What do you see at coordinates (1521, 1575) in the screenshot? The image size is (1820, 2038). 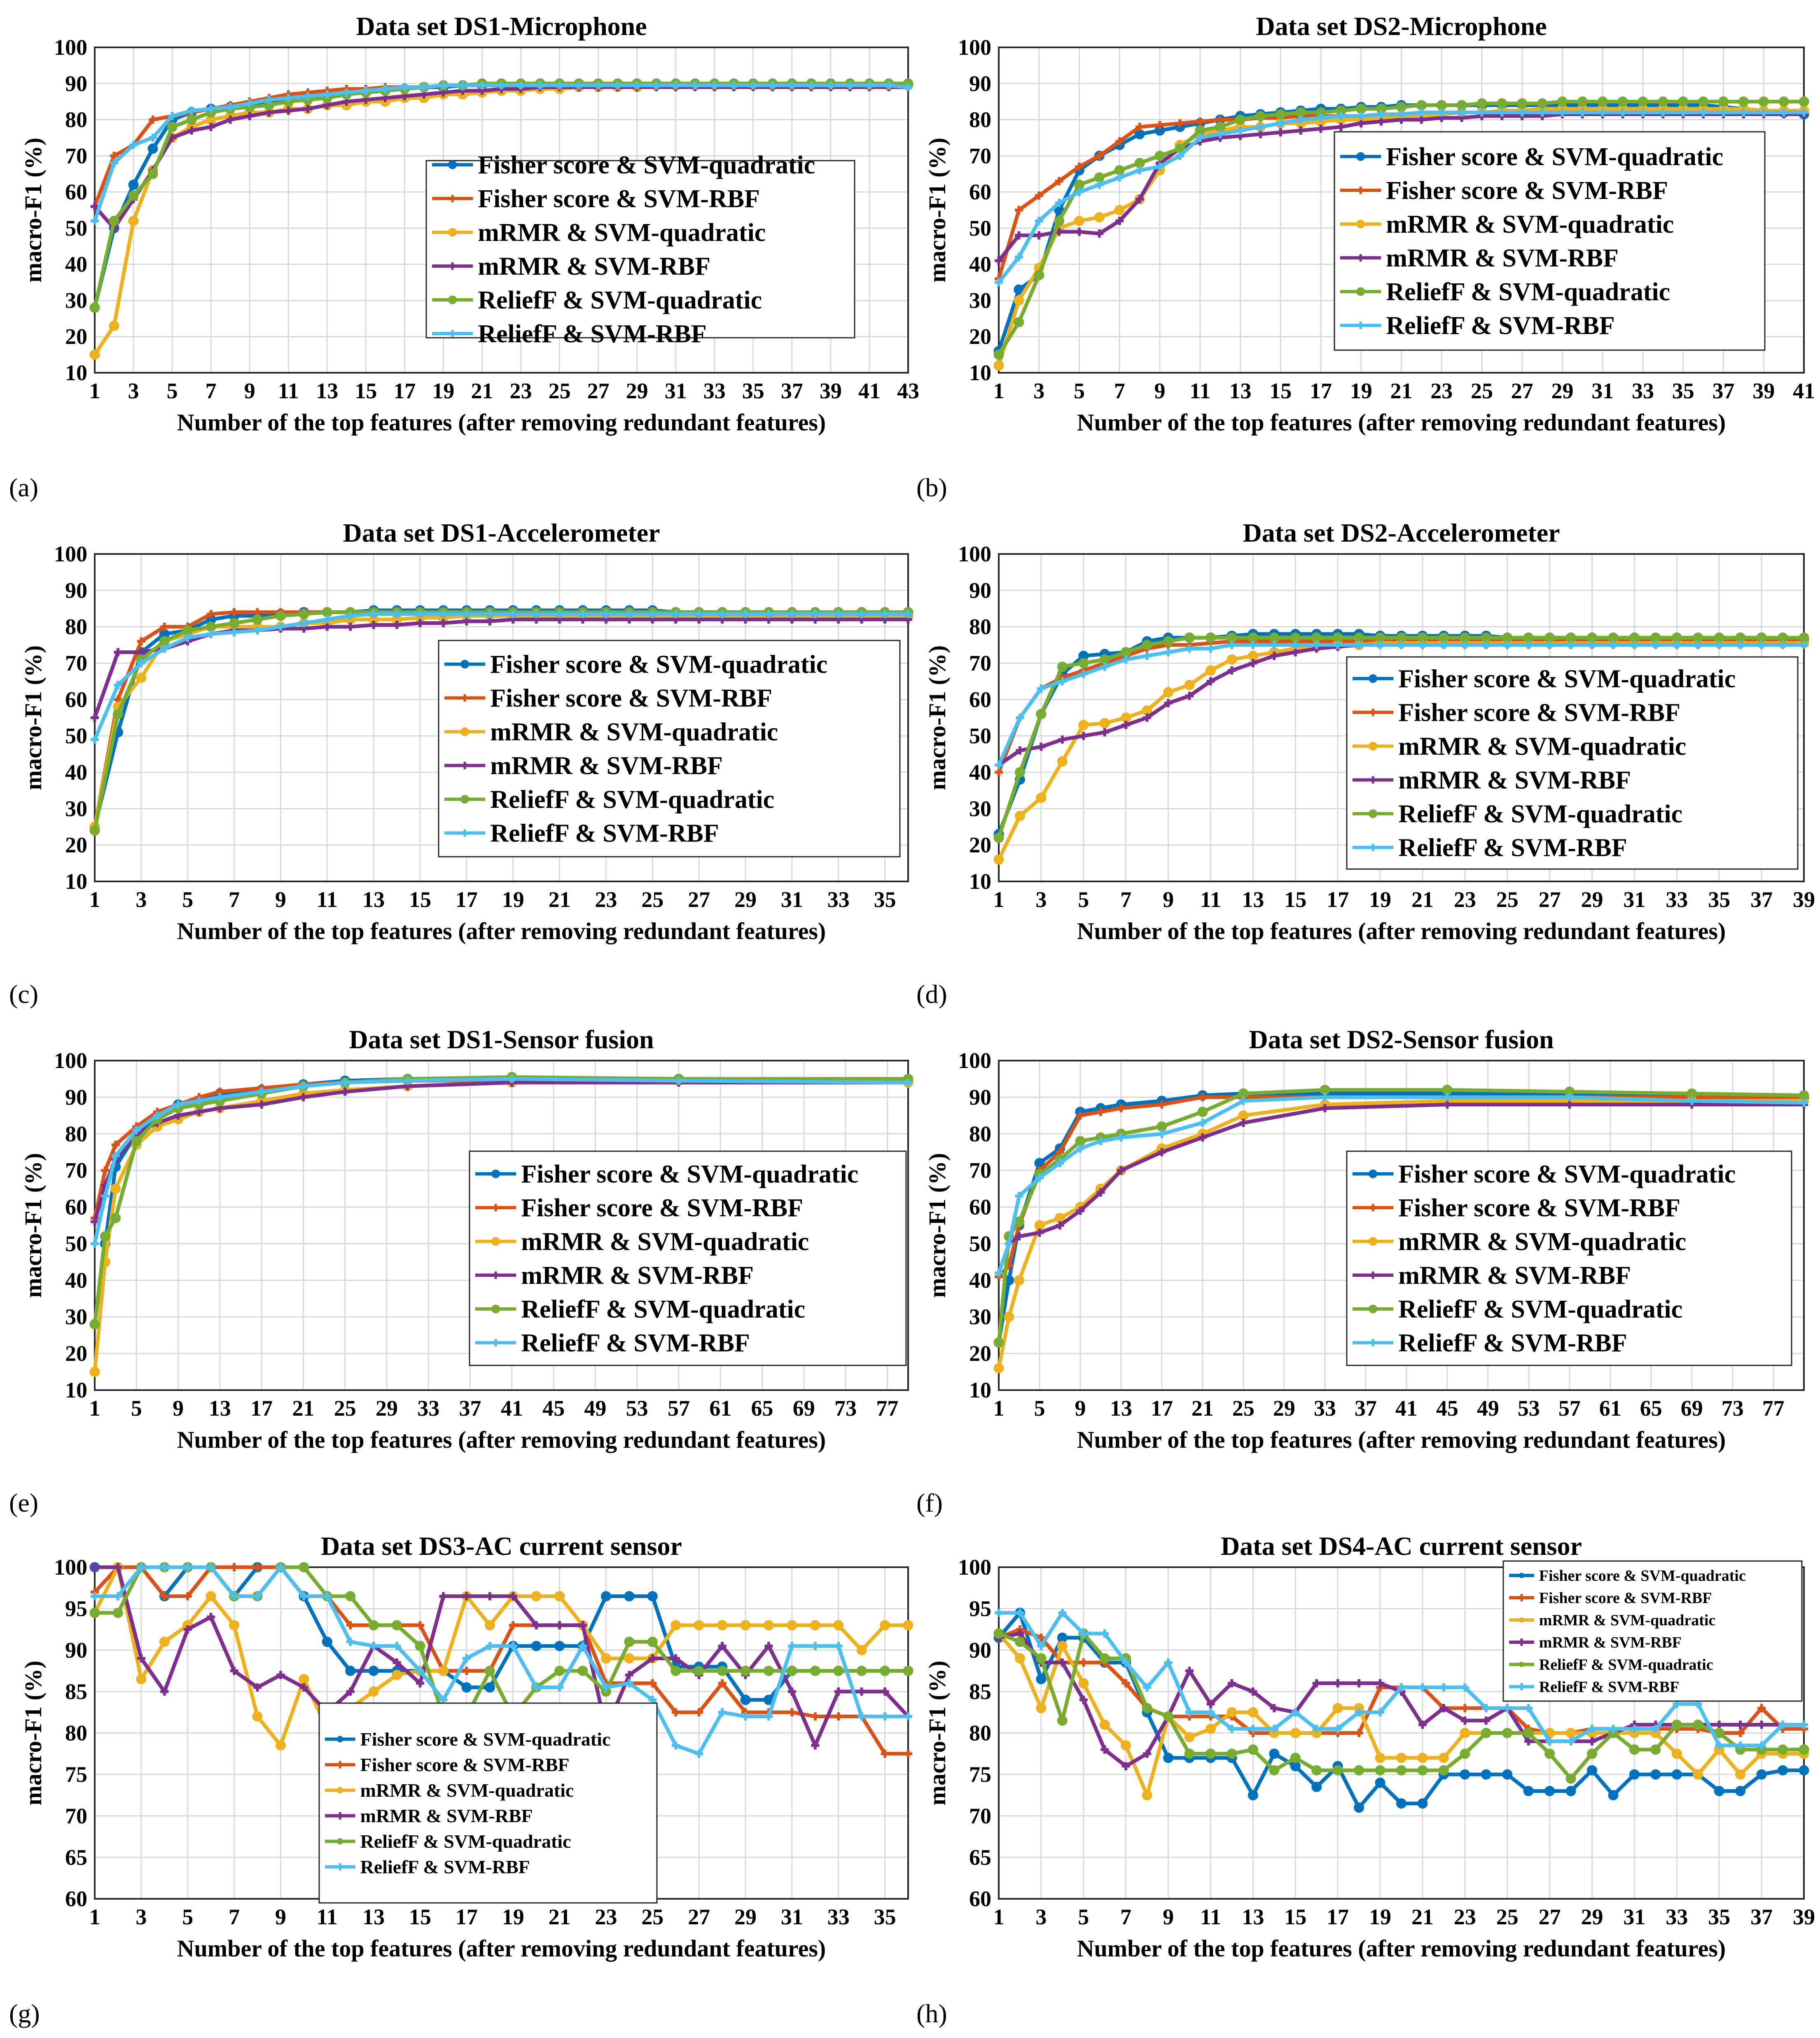 I see `legend-marker` at bounding box center [1521, 1575].